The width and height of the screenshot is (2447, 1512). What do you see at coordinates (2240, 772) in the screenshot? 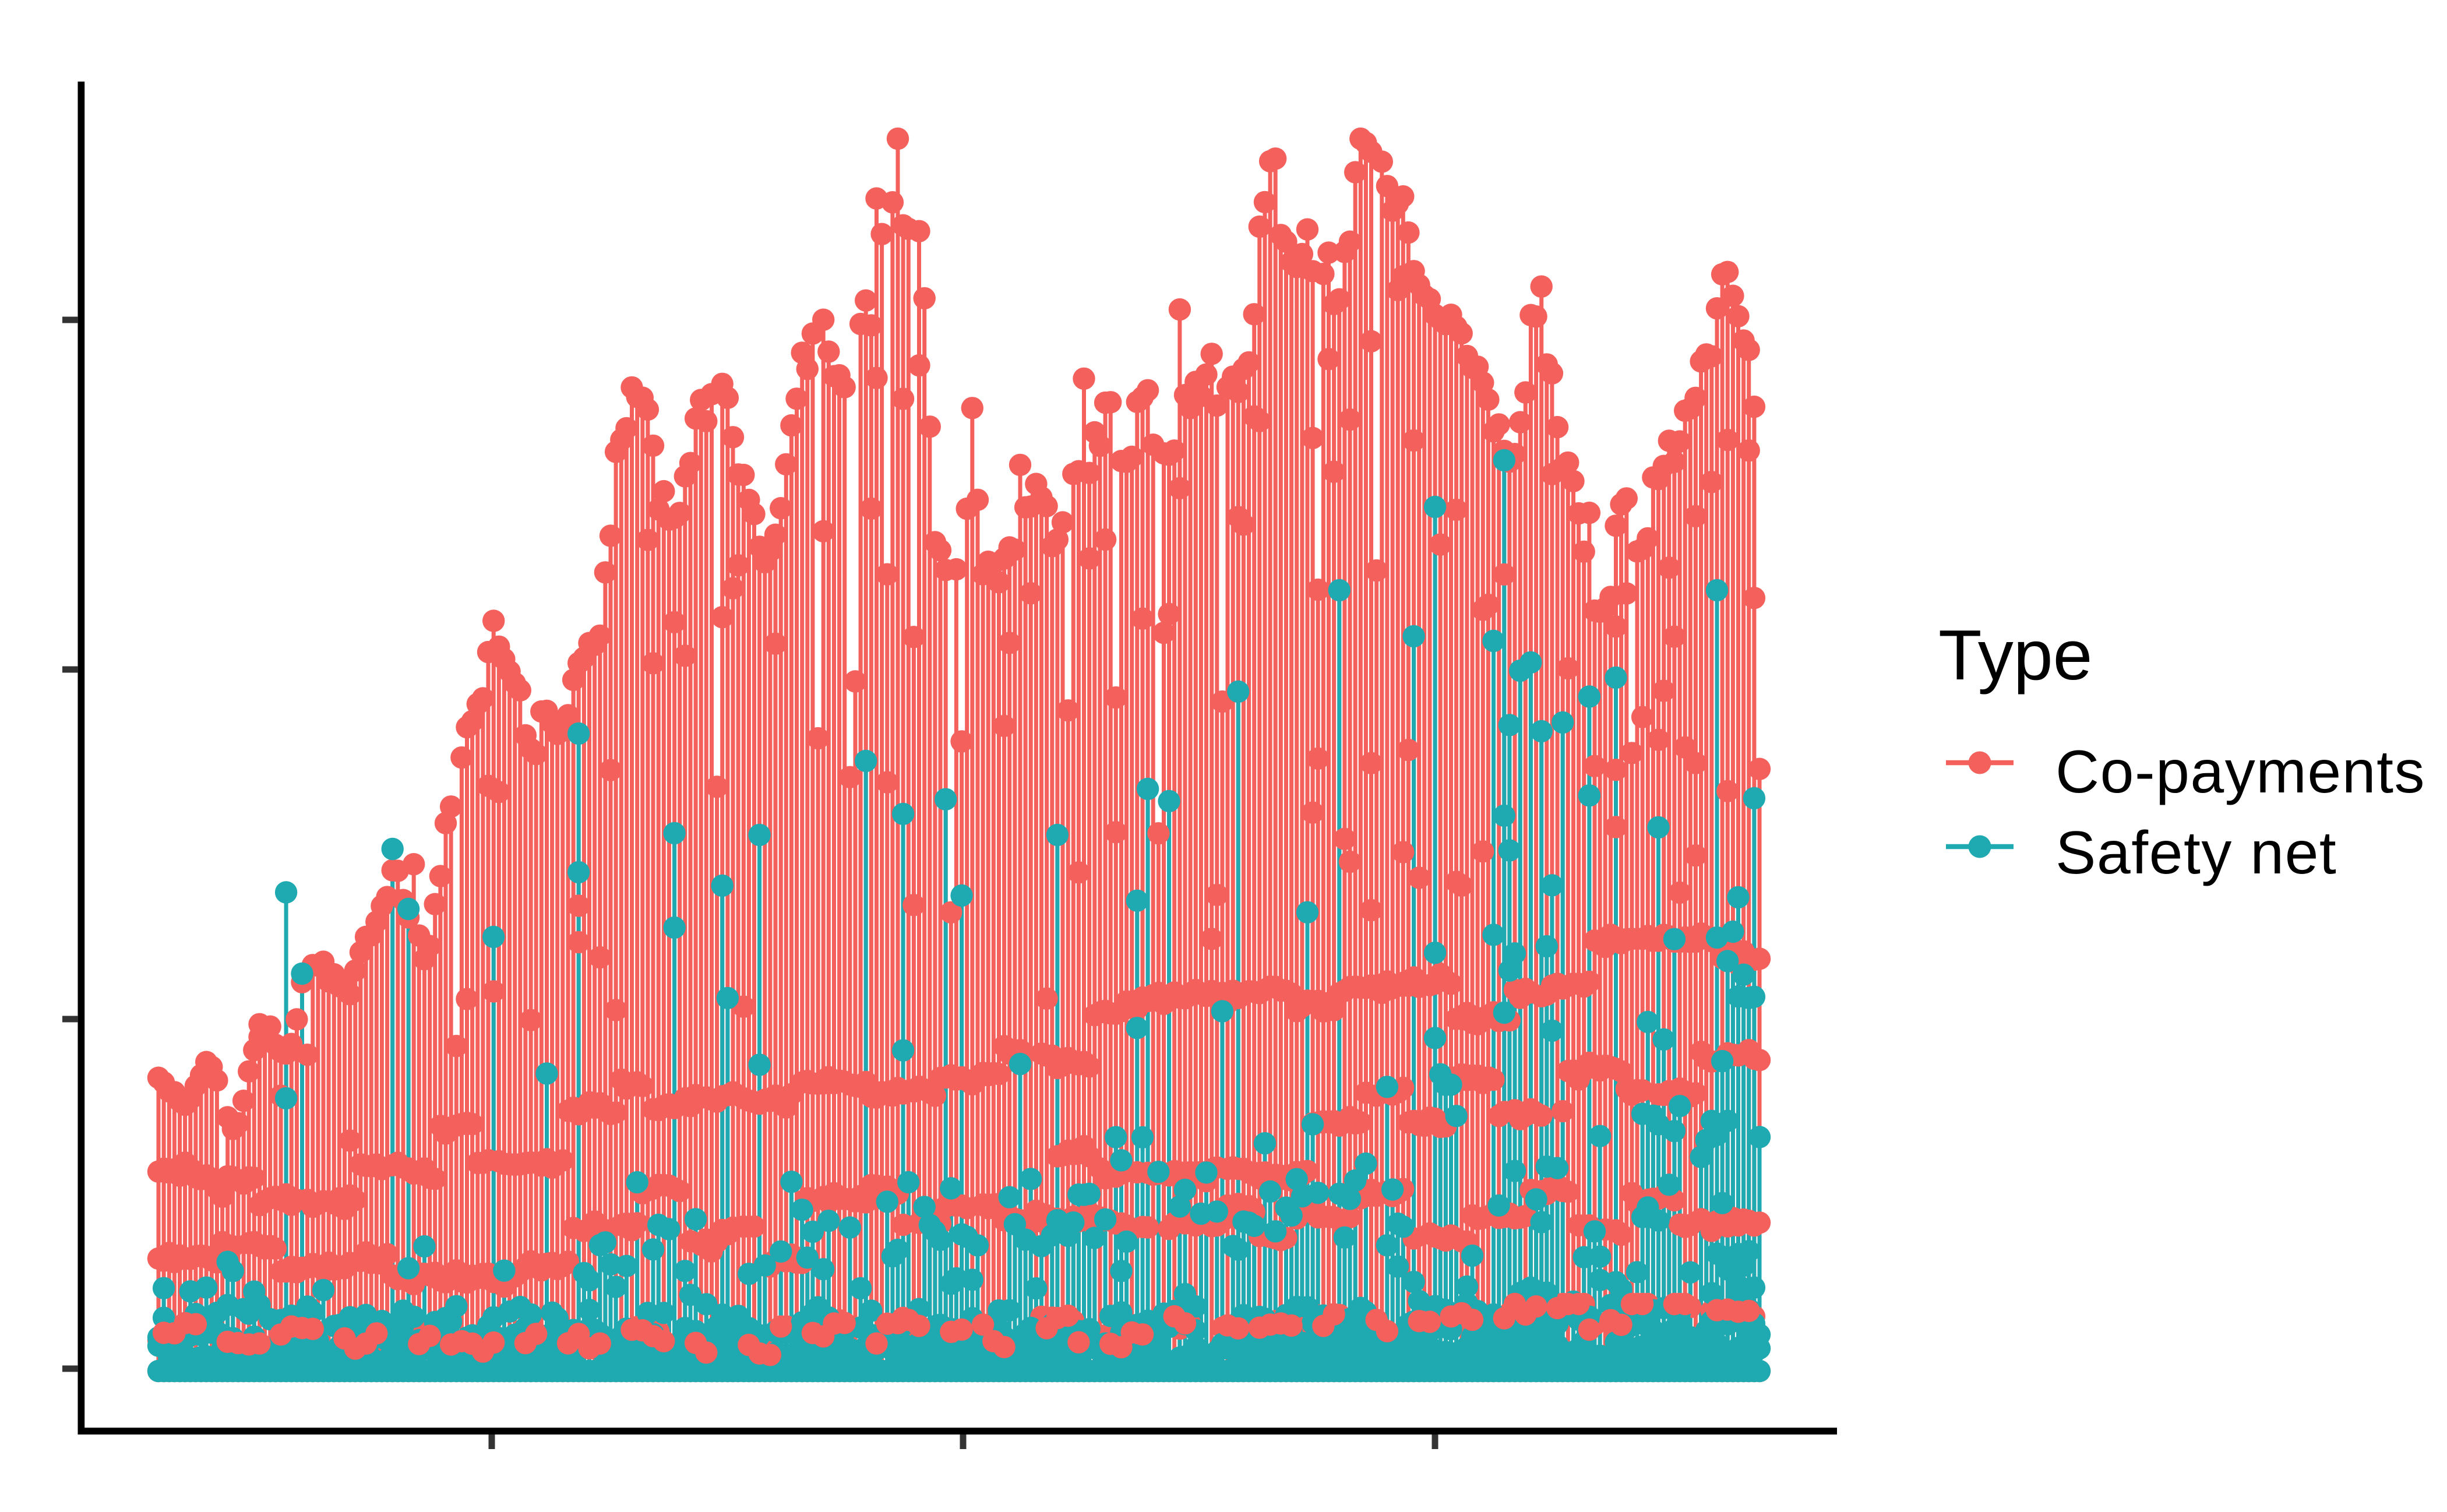
I see `svg-text: Co-payments` at bounding box center [2240, 772].